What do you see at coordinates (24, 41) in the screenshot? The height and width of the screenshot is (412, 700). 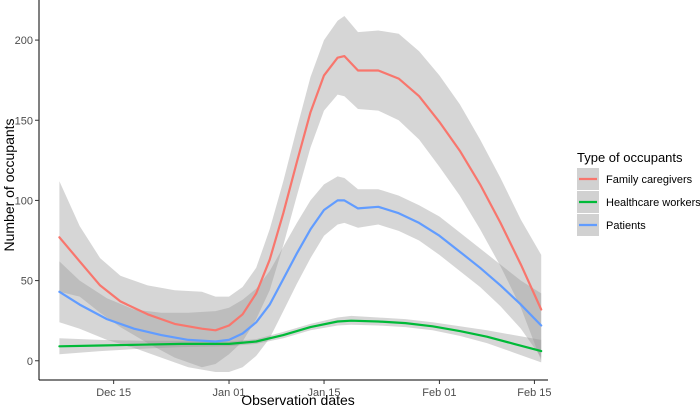 I see `y-tick-label: 200` at bounding box center [24, 41].